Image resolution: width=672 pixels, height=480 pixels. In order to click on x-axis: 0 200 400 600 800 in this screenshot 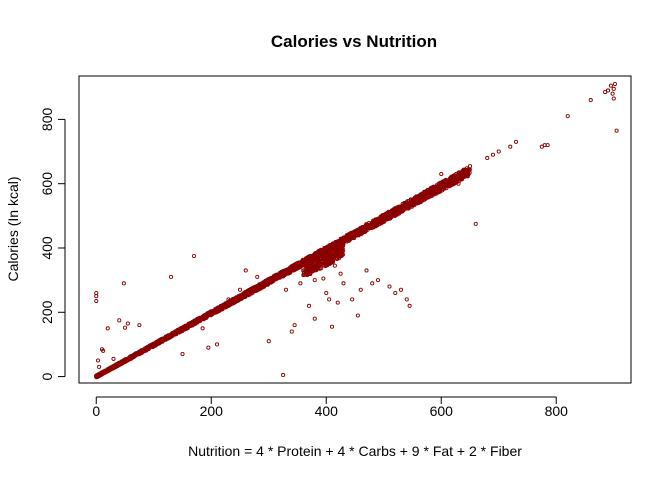, I will do `click(330, 407)`.